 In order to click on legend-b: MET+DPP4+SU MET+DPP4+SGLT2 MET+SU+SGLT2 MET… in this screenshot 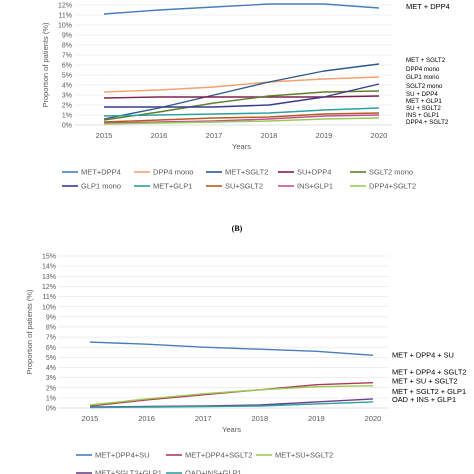, I will do `click(204, 462)`.